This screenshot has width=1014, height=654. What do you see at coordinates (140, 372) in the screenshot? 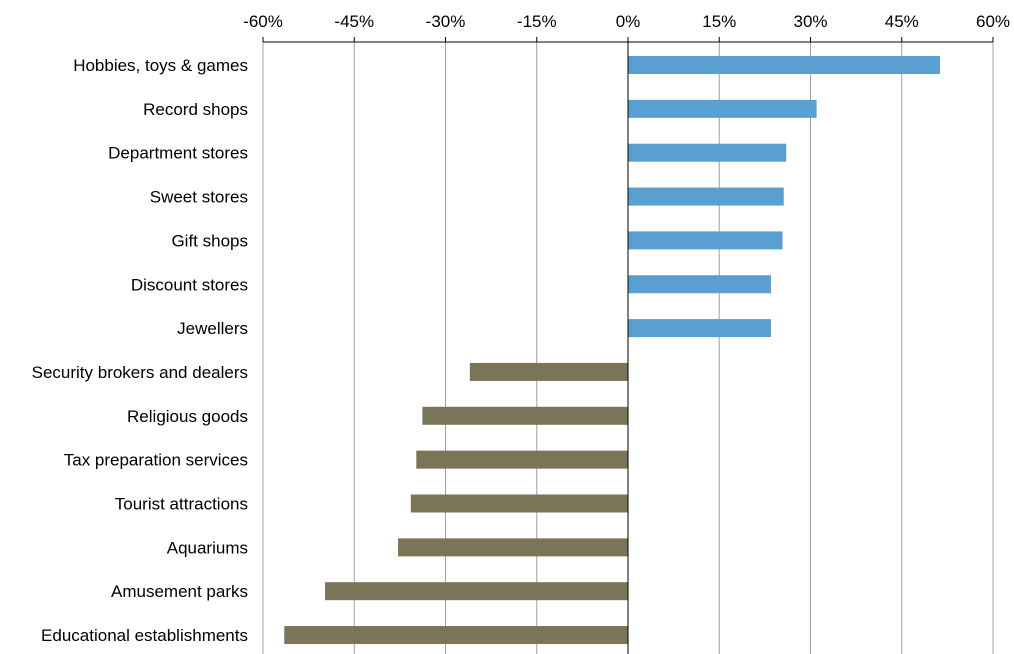
I see `category-label: Security brokers and dealers` at bounding box center [140, 372].